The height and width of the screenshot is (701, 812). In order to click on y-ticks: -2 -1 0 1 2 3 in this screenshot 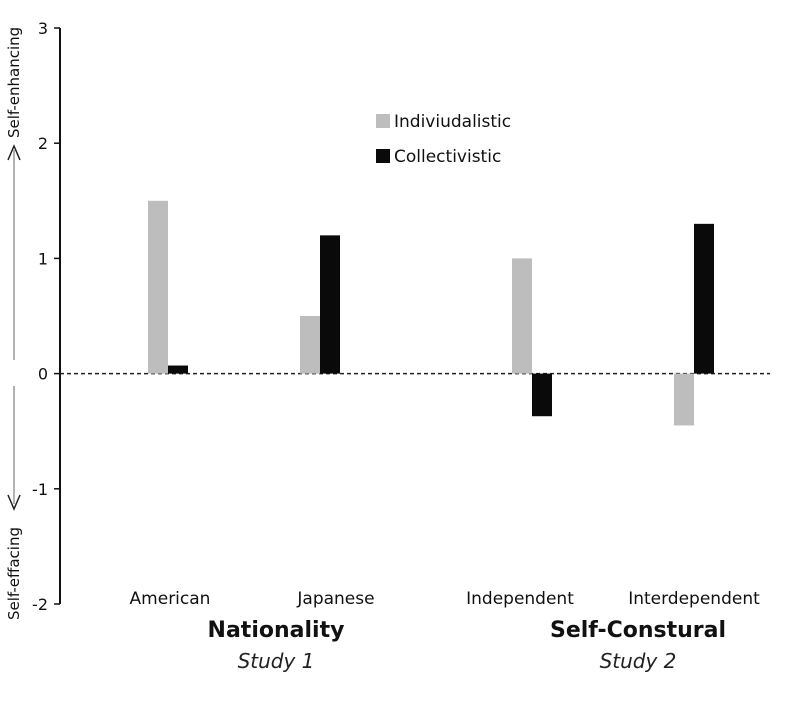, I will do `click(46, 316)`.